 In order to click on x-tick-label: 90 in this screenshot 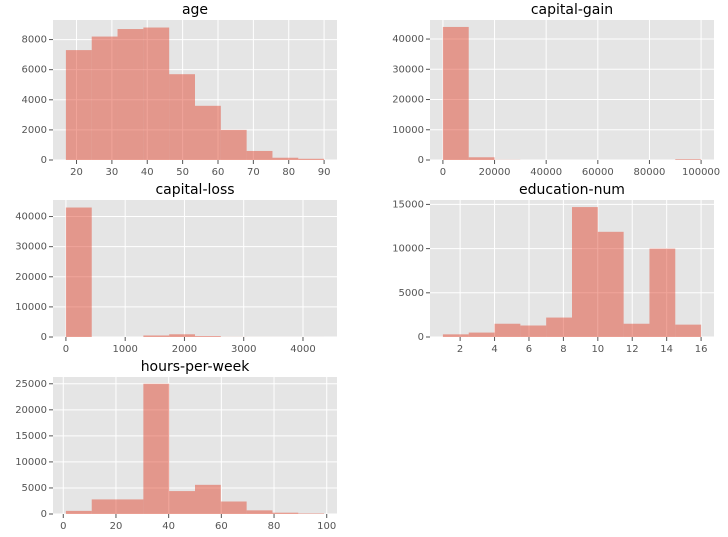, I will do `click(324, 172)`.